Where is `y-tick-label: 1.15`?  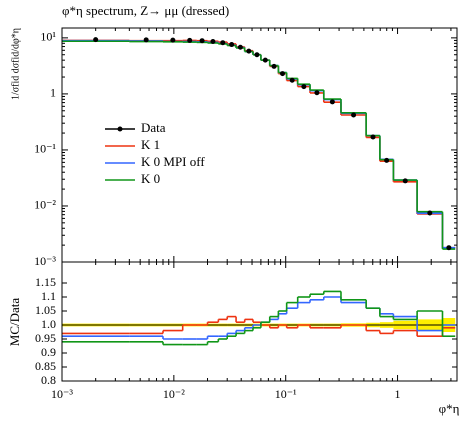
y-tick-label: 1.15 is located at coordinates (45, 282).